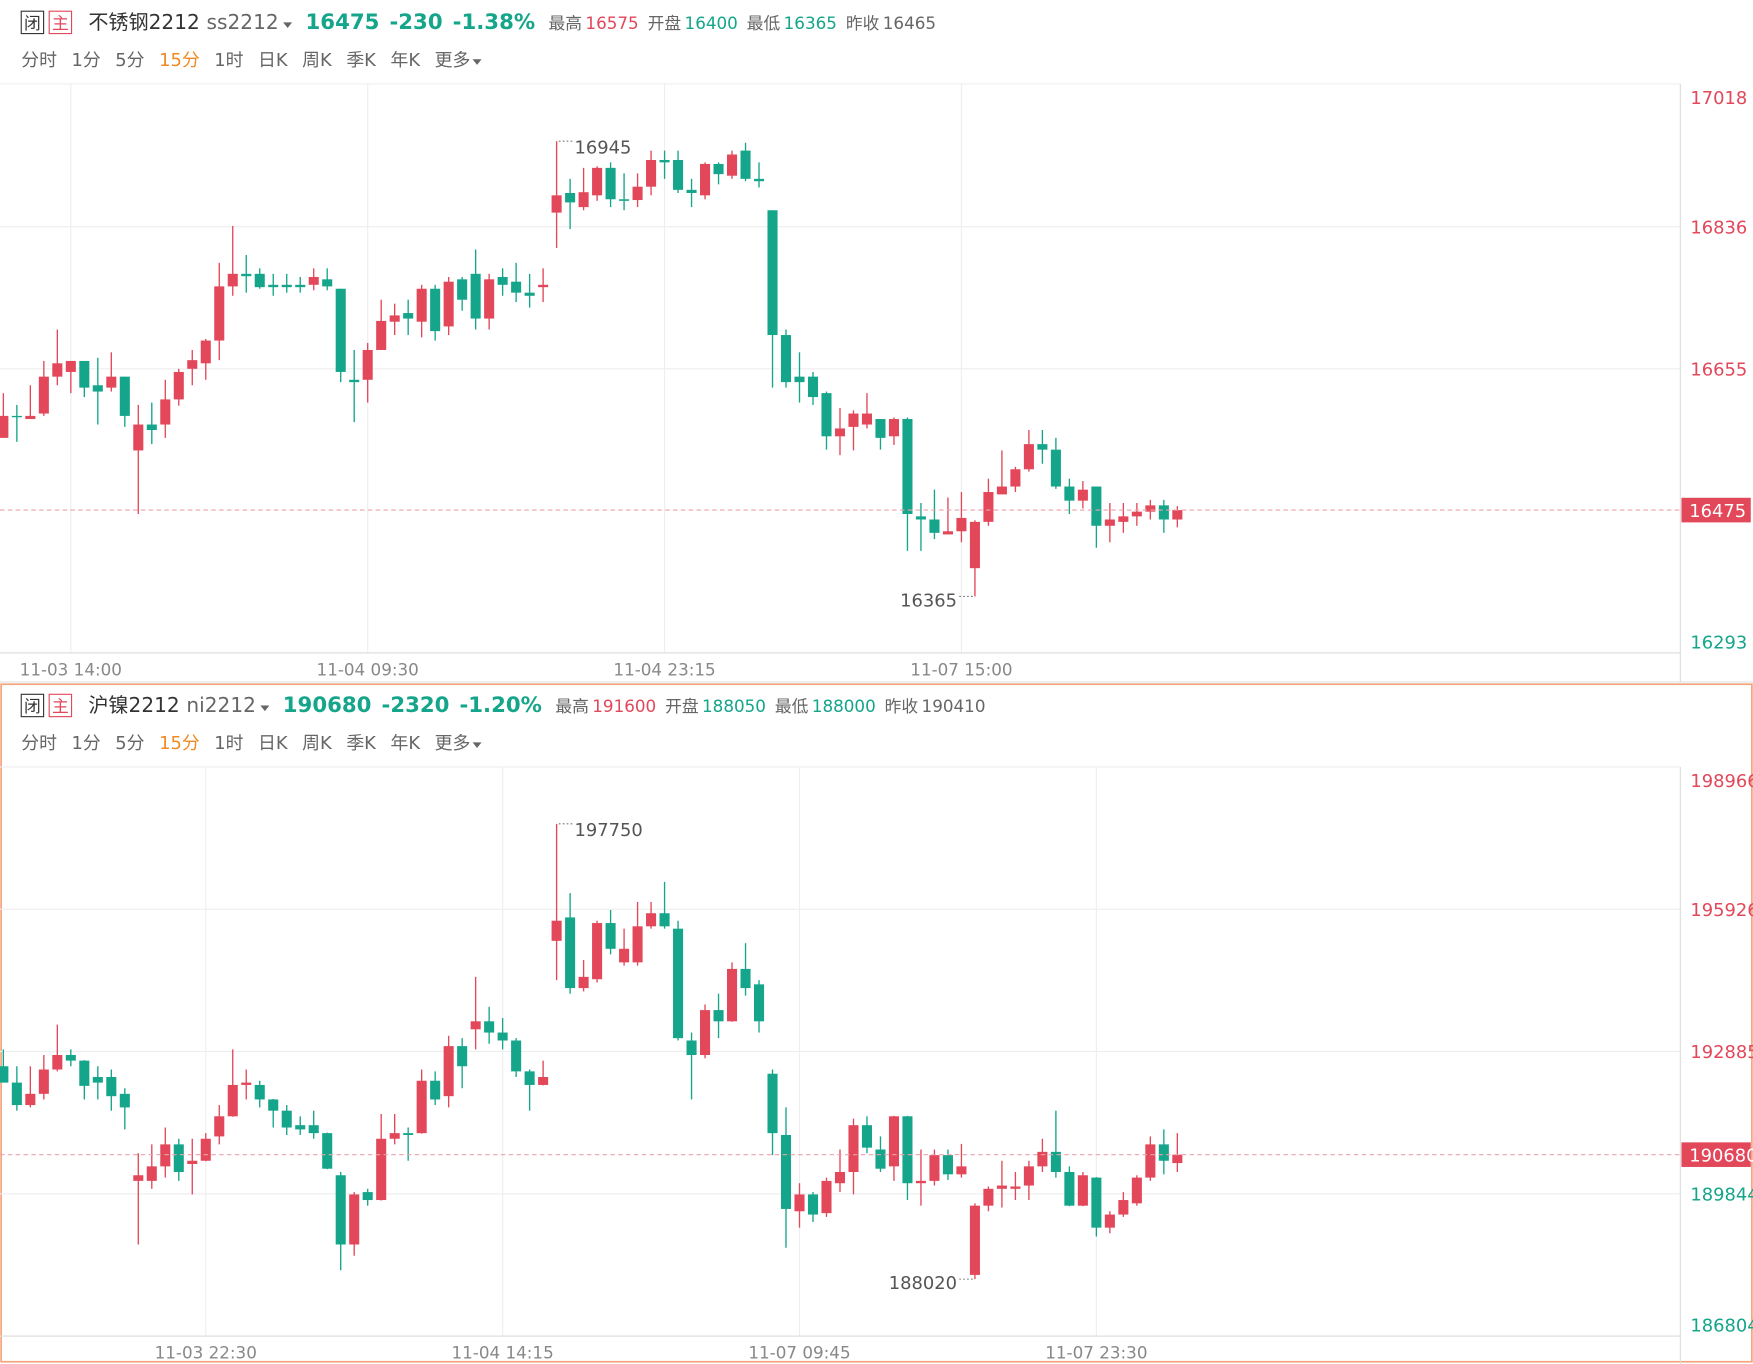 The width and height of the screenshot is (1753, 1364). Describe the element at coordinates (1721, 1052) in the screenshot. I see `y-tick-label: 192885` at that location.